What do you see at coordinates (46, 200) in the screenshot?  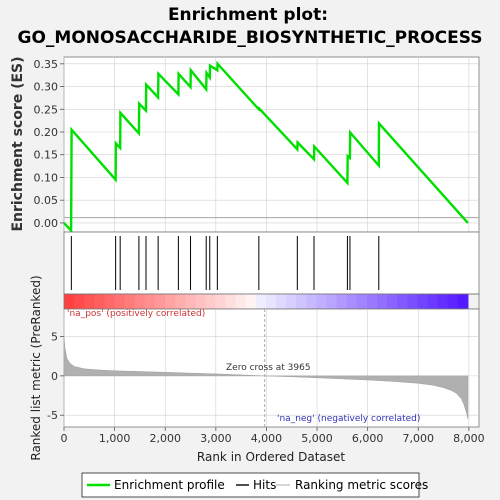 I see `es-y-tick-label: 0.05` at bounding box center [46, 200].